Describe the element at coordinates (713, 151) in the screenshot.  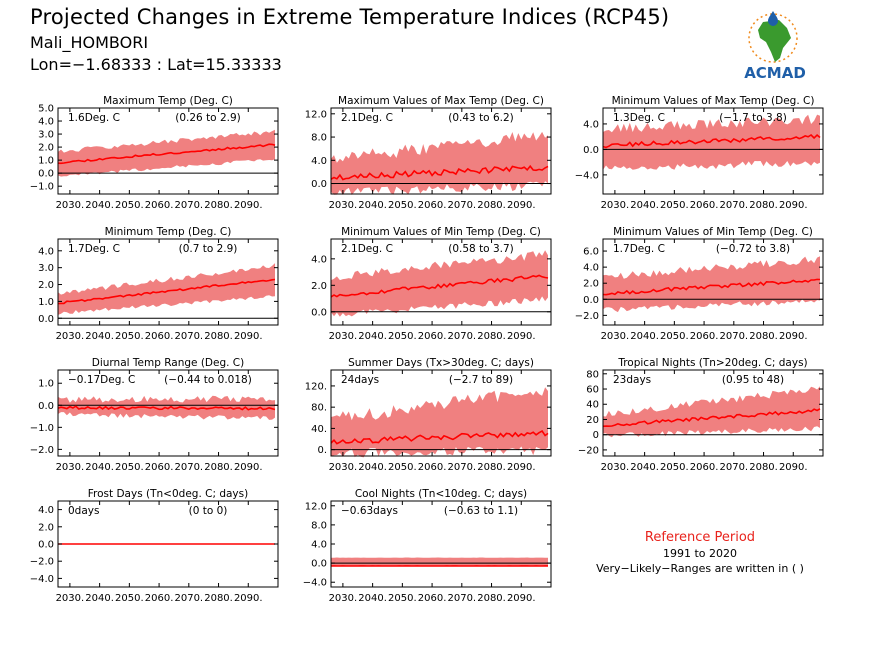
I see `plot-frame-txn` at that location.